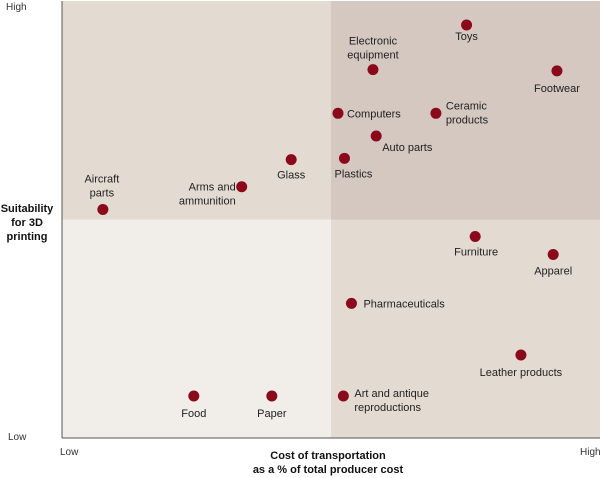  What do you see at coordinates (467, 113) in the screenshot?
I see `data-point-label: Ceramic products` at bounding box center [467, 113].